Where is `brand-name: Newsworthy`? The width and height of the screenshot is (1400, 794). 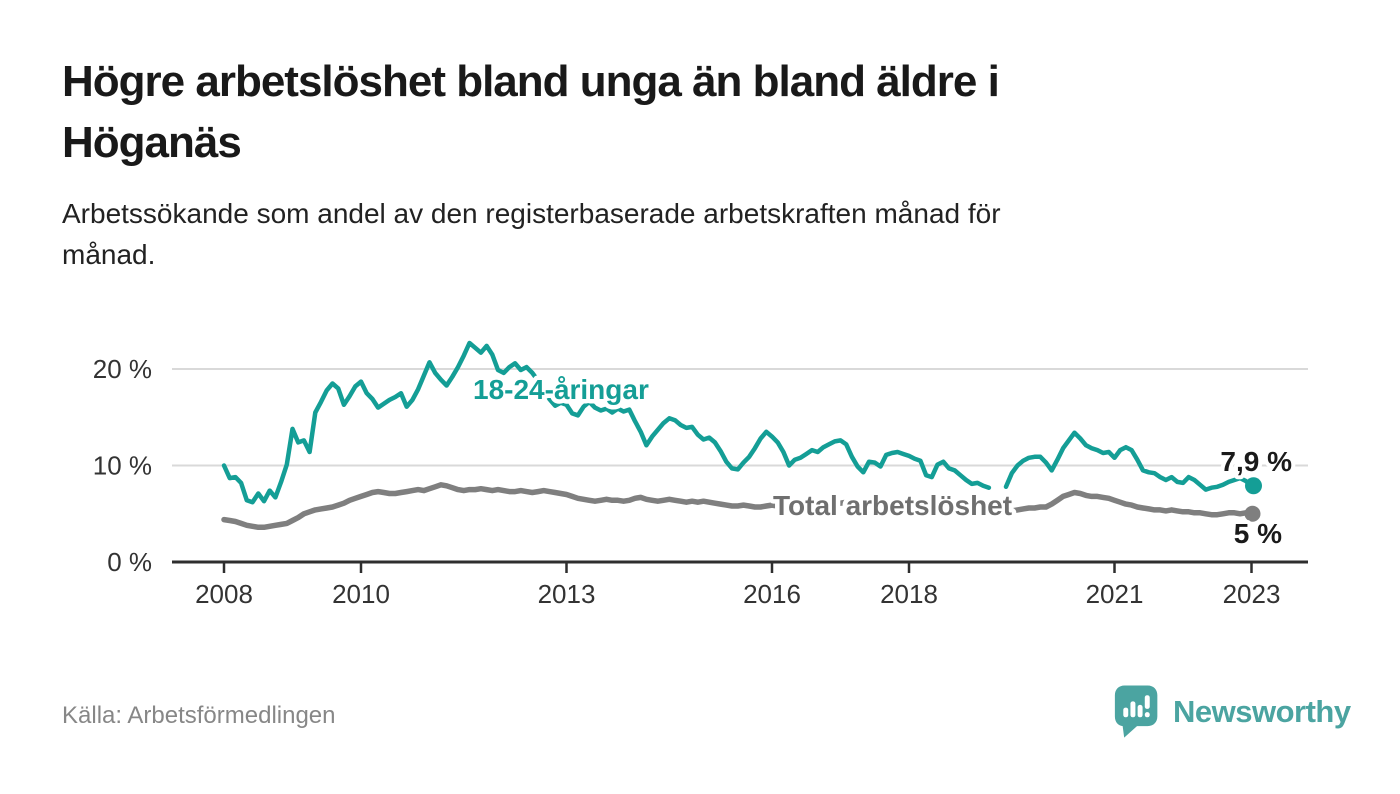
brand-name: Newsworthy is located at coordinates (1262, 711).